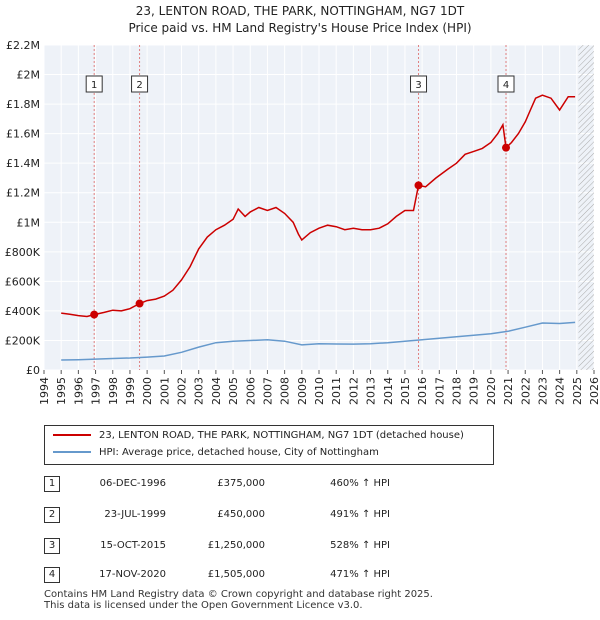  I want to click on x-tick-label: 2005, so click(233, 391).